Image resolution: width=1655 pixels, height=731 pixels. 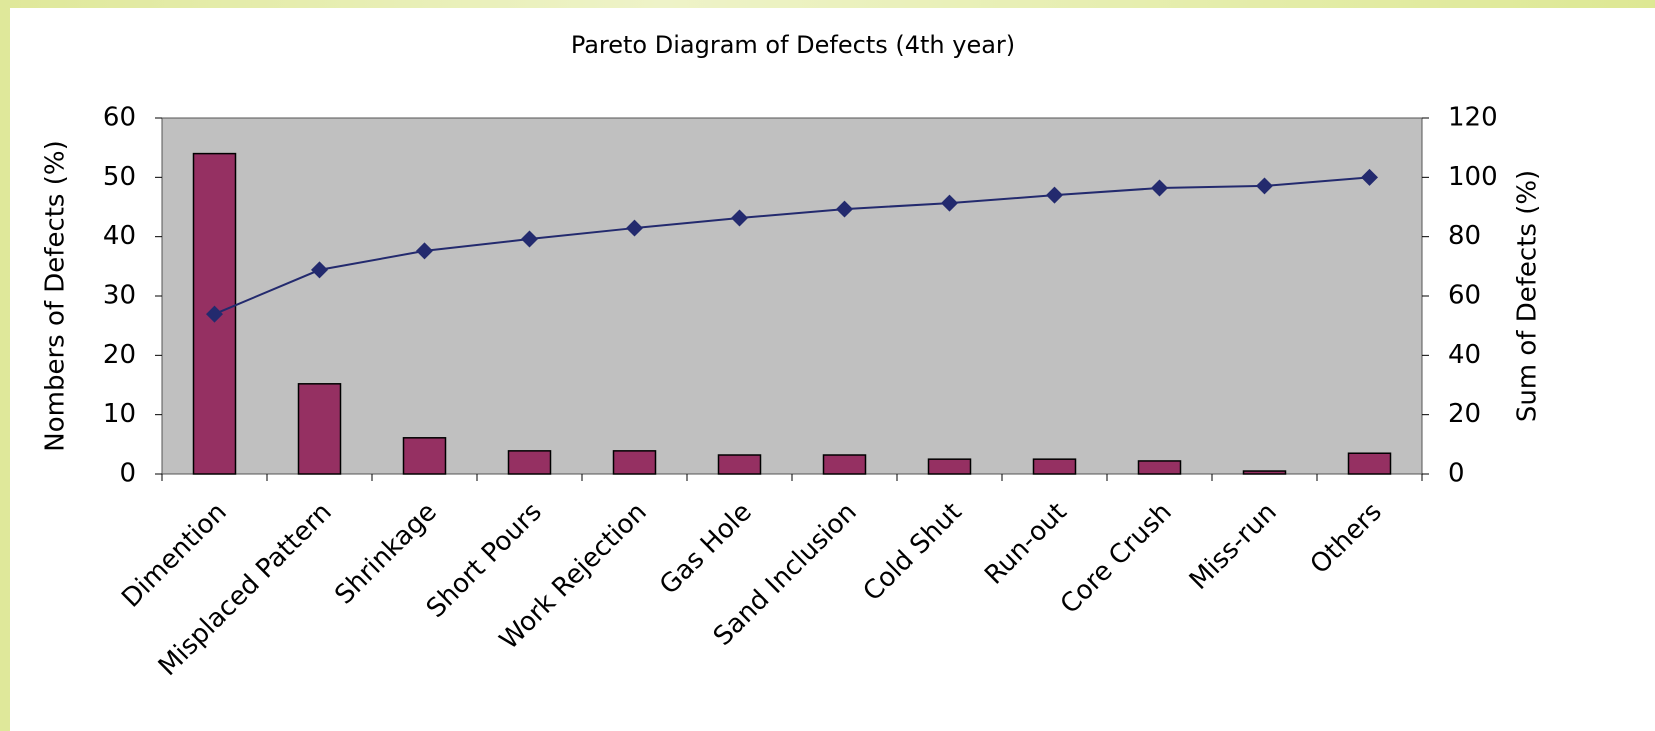 What do you see at coordinates (119, 414) in the screenshot?
I see `y-tick-label: 10` at bounding box center [119, 414].